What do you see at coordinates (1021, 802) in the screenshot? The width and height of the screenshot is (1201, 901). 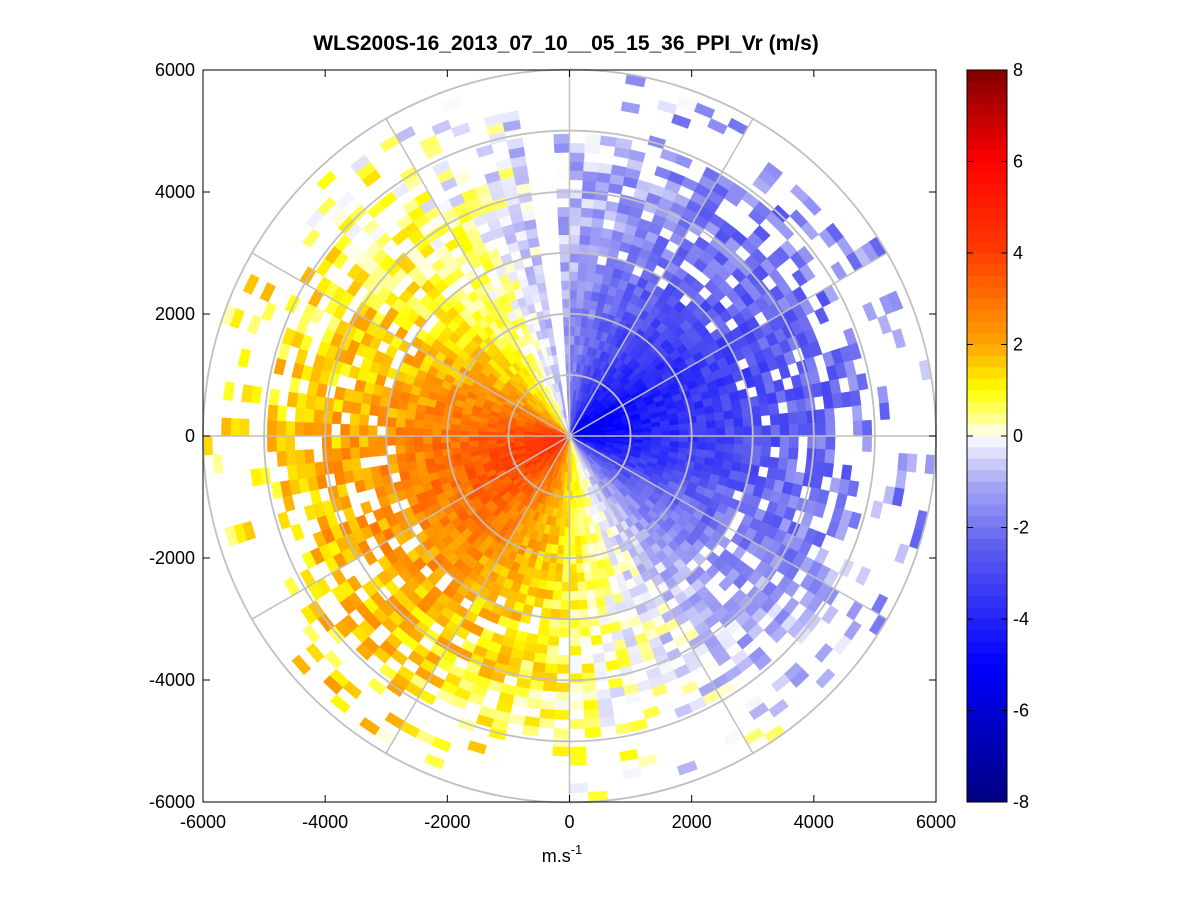 I see `colorbar-tick-label: -8` at bounding box center [1021, 802].